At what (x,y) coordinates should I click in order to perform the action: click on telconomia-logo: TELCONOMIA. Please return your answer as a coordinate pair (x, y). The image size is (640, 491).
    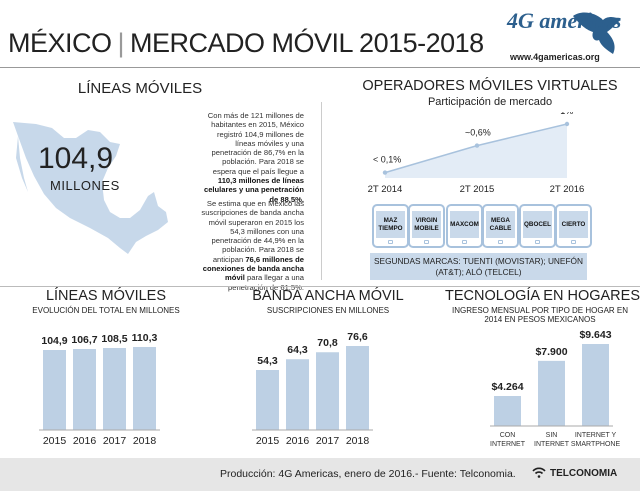
    Looking at the image, I should click on (574, 472).